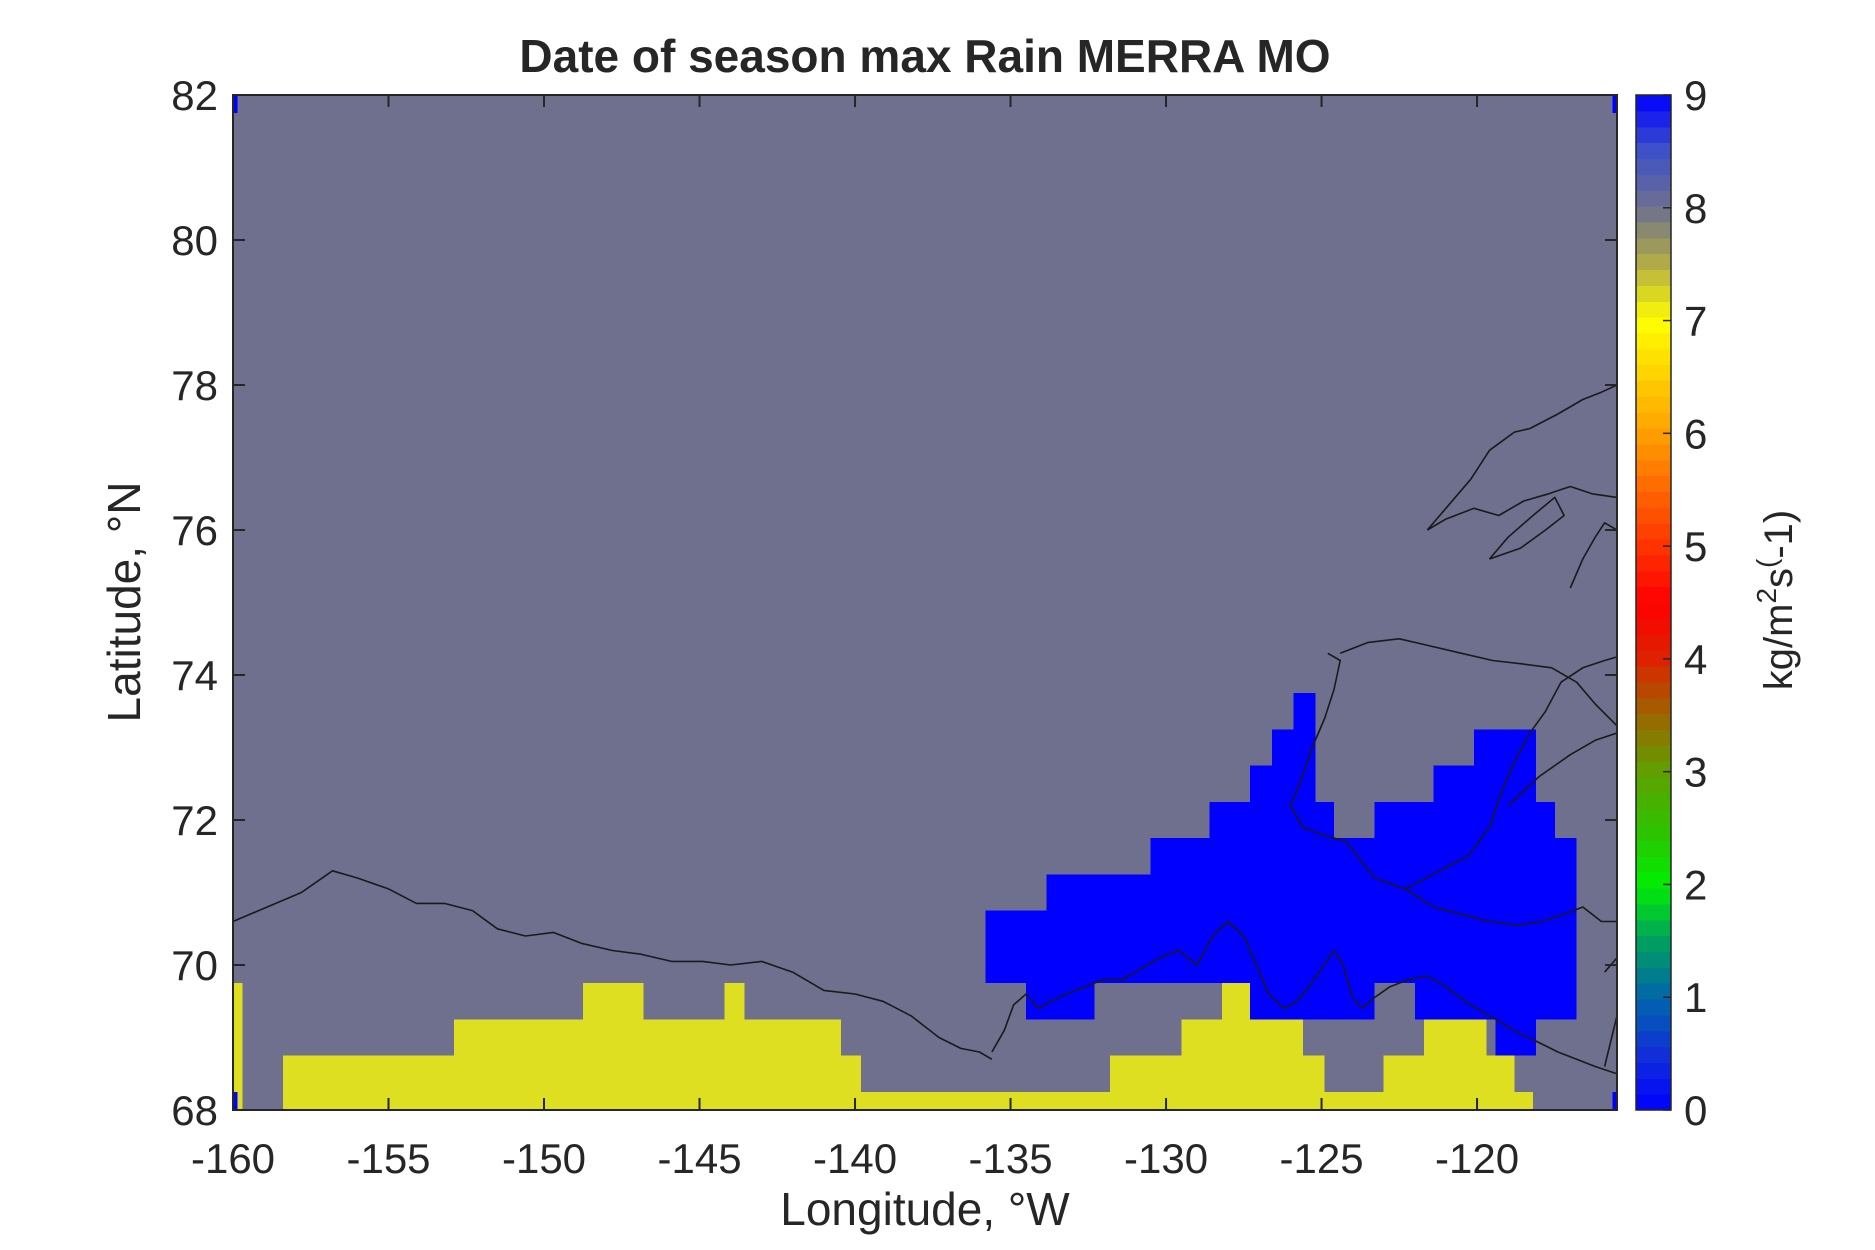 The image size is (1875, 1250). Describe the element at coordinates (1695, 433) in the screenshot. I see `colorbar-tick-label: 6` at that location.